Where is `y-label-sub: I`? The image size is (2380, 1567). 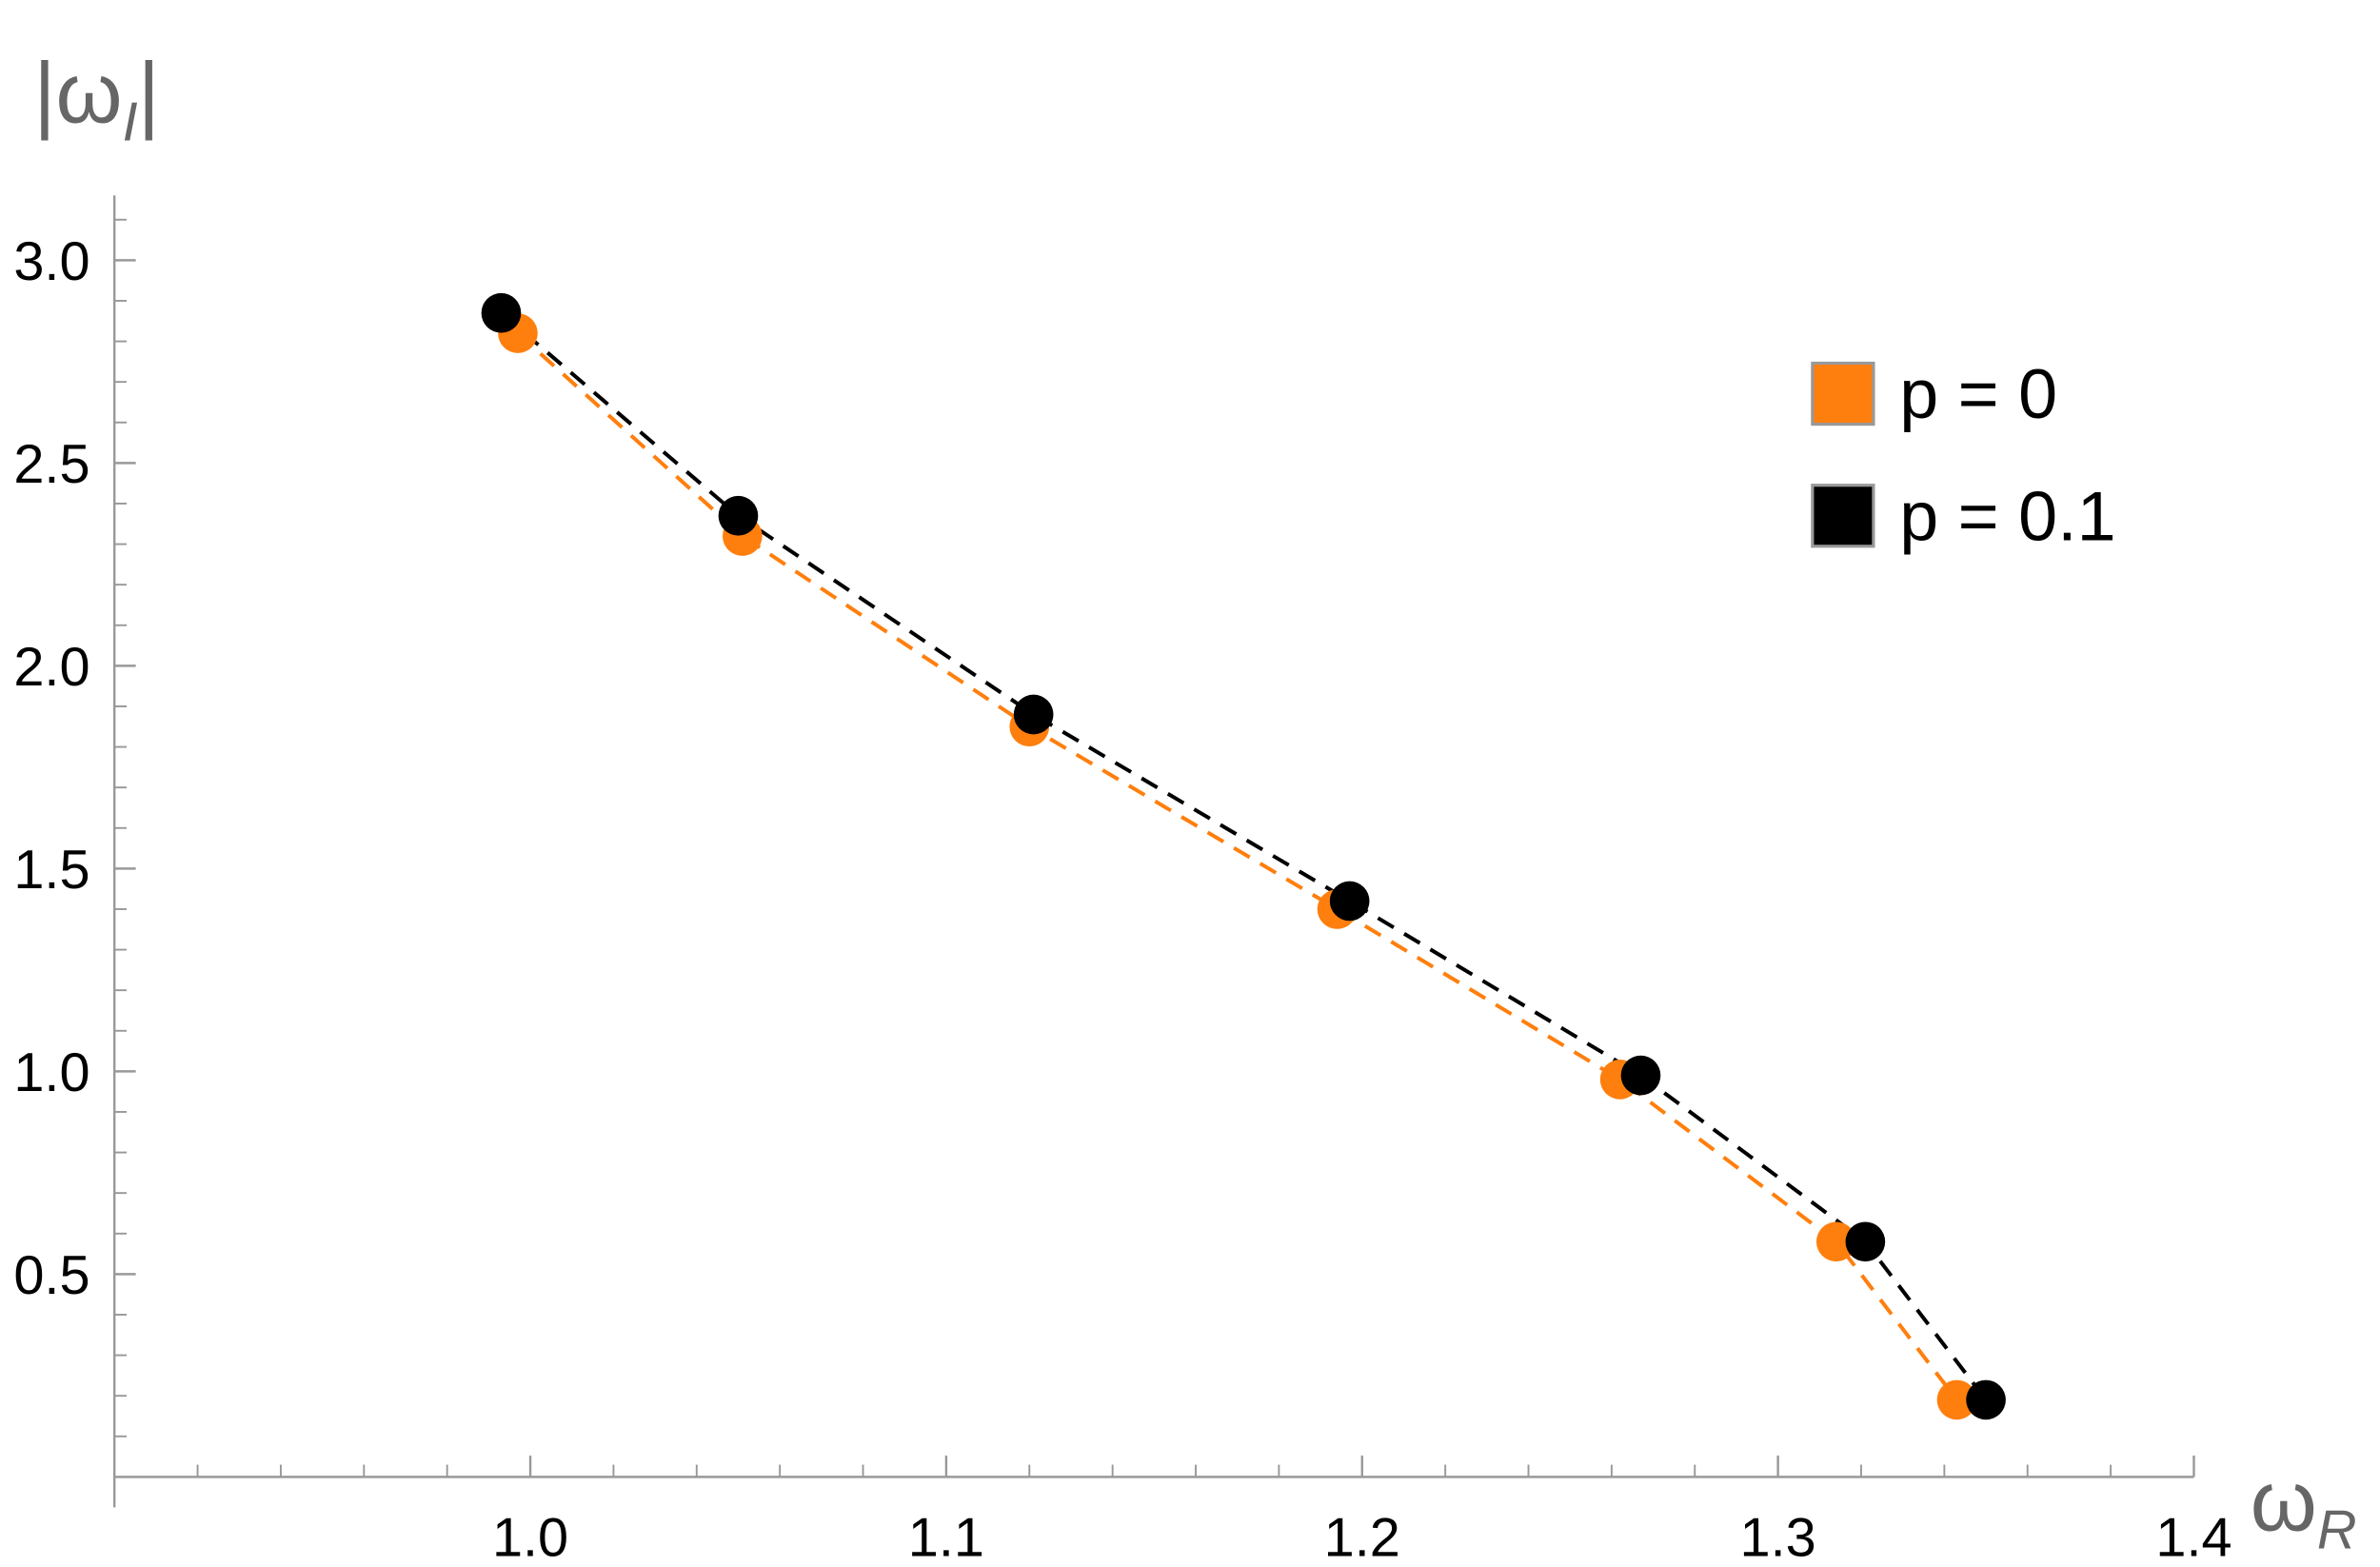
y-label-sub: I is located at coordinates (130, 122).